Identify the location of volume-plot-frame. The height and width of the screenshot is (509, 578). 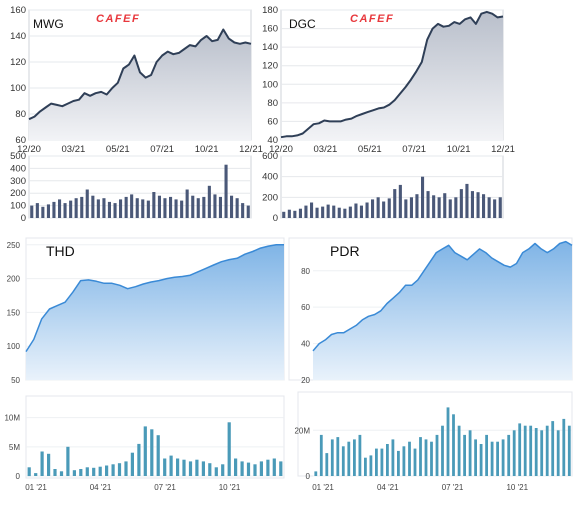
(392, 187).